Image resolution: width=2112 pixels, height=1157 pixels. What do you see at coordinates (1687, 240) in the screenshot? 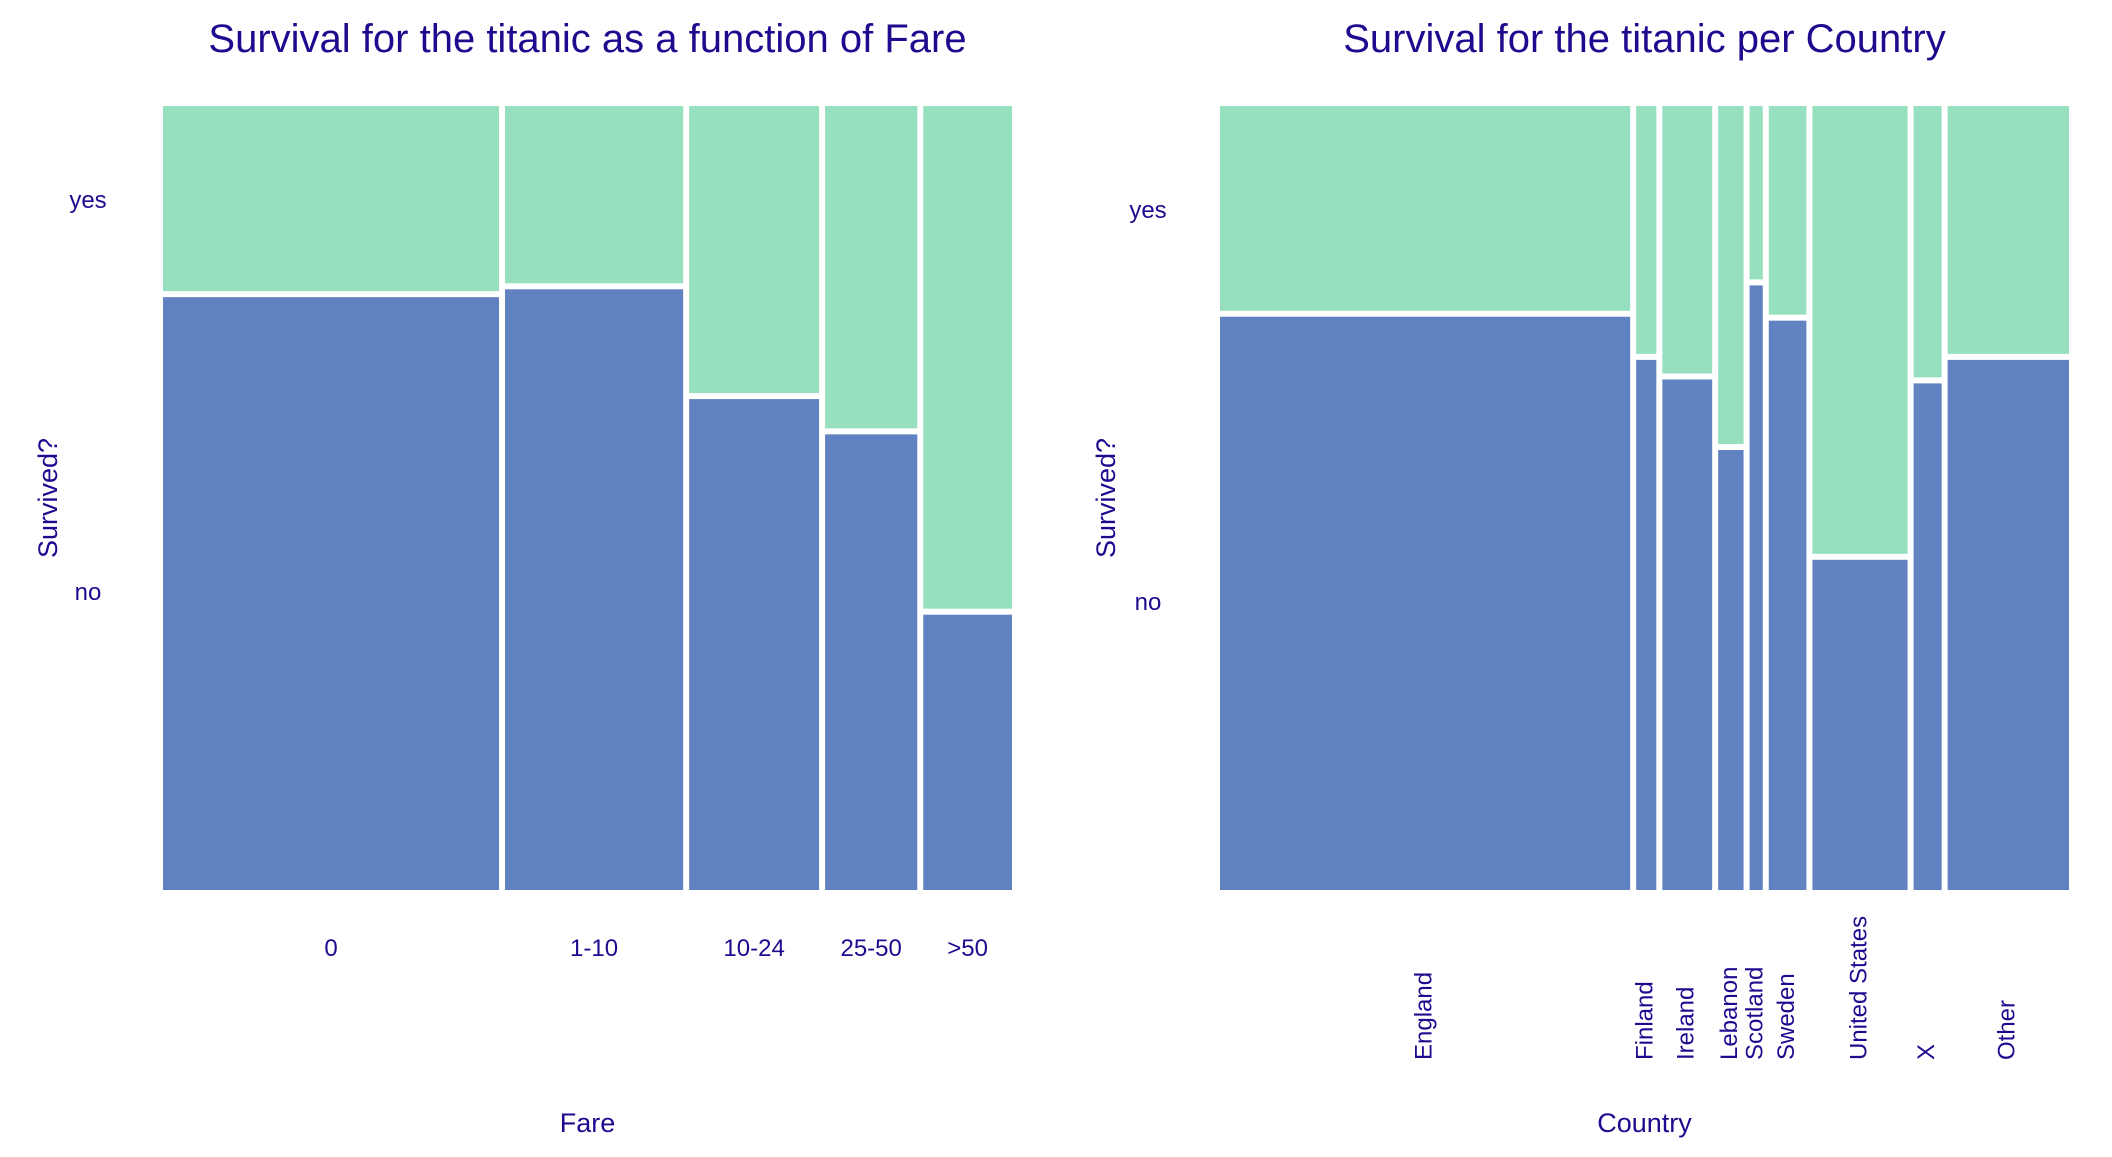
I see `tile-yes-ireland` at bounding box center [1687, 240].